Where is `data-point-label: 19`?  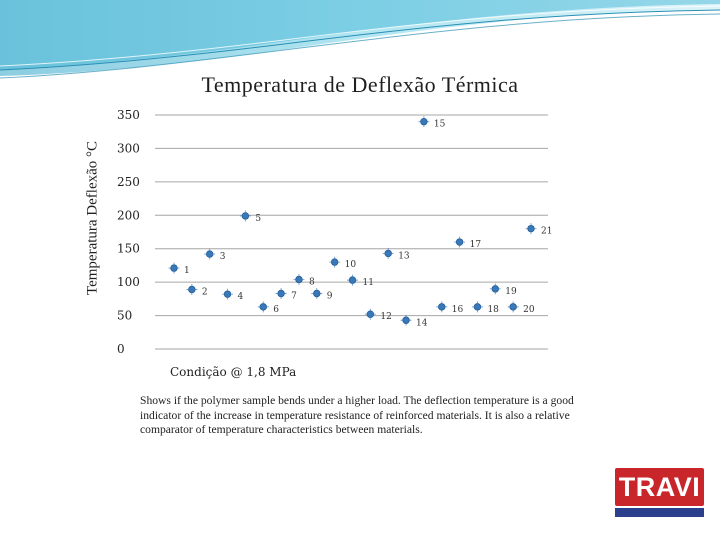
data-point-label: 19 is located at coordinates (511, 292).